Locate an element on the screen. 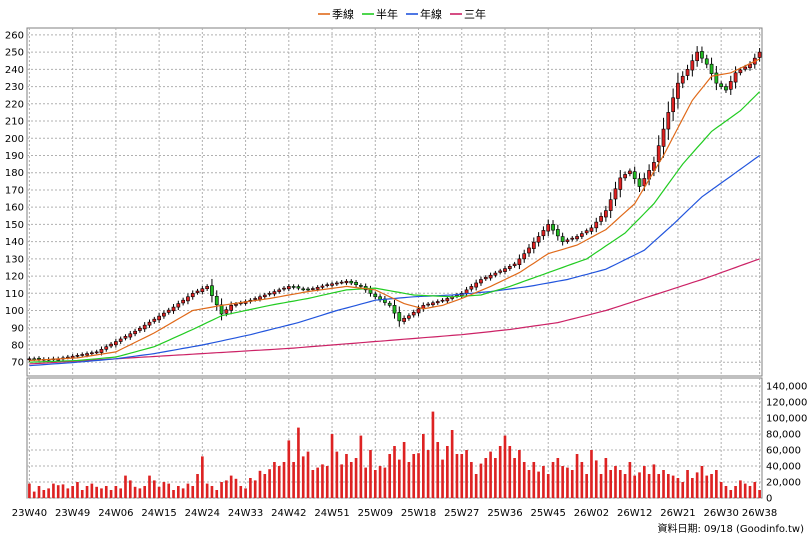 The height and width of the screenshot is (544, 808). price-tick-label: 260 is located at coordinates (14, 35).